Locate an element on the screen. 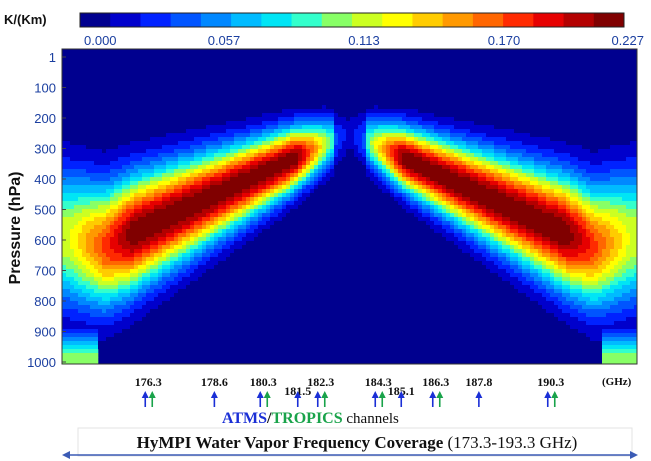 This screenshot has width=651, height=461. y-tick-label: 500 is located at coordinates (45, 210).